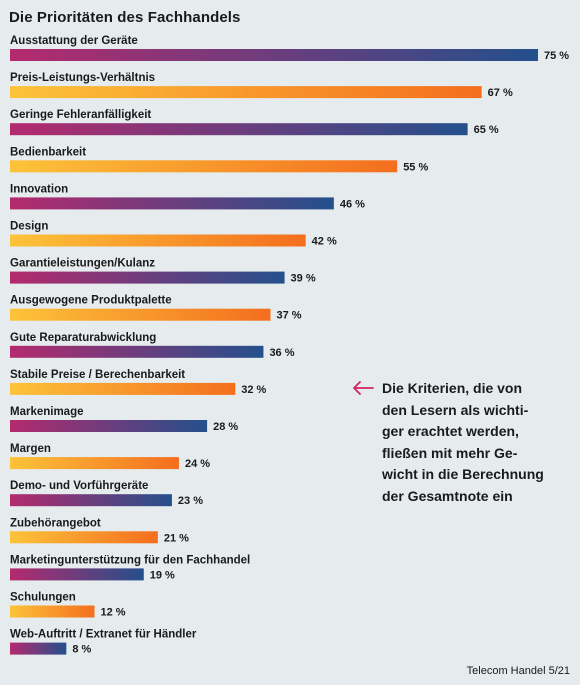 The image size is (580, 685). What do you see at coordinates (288, 316) in the screenshot?
I see `value-label: 37 %` at bounding box center [288, 316].